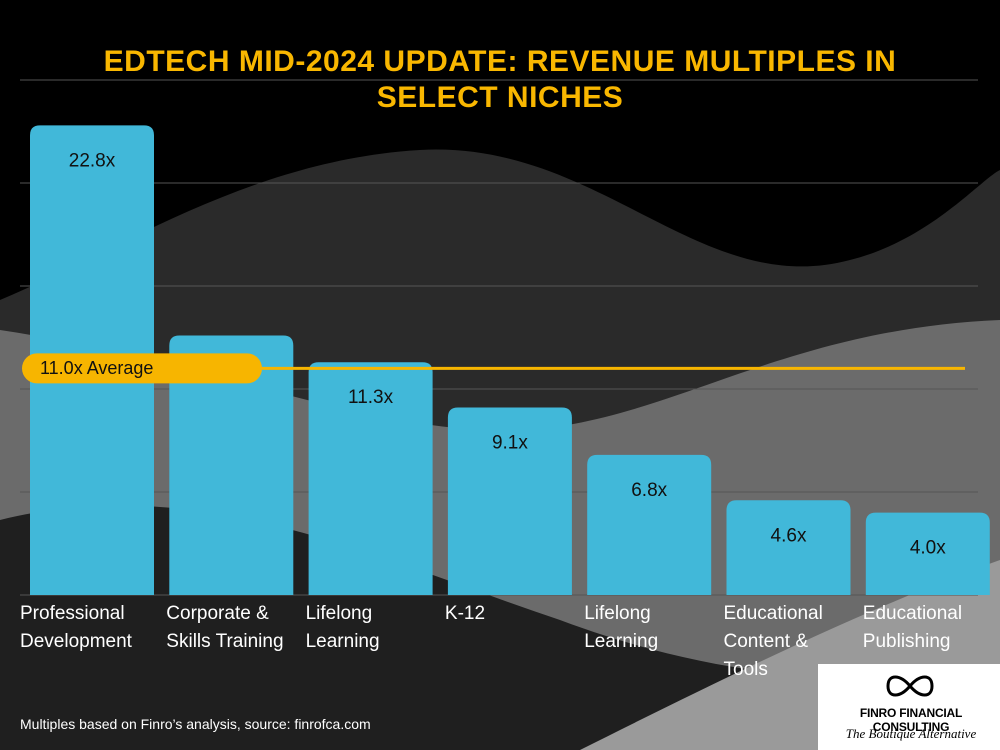 The height and width of the screenshot is (750, 1000). Describe the element at coordinates (773, 641) in the screenshot. I see `x-tick-label: Educational Content & Tools` at that location.